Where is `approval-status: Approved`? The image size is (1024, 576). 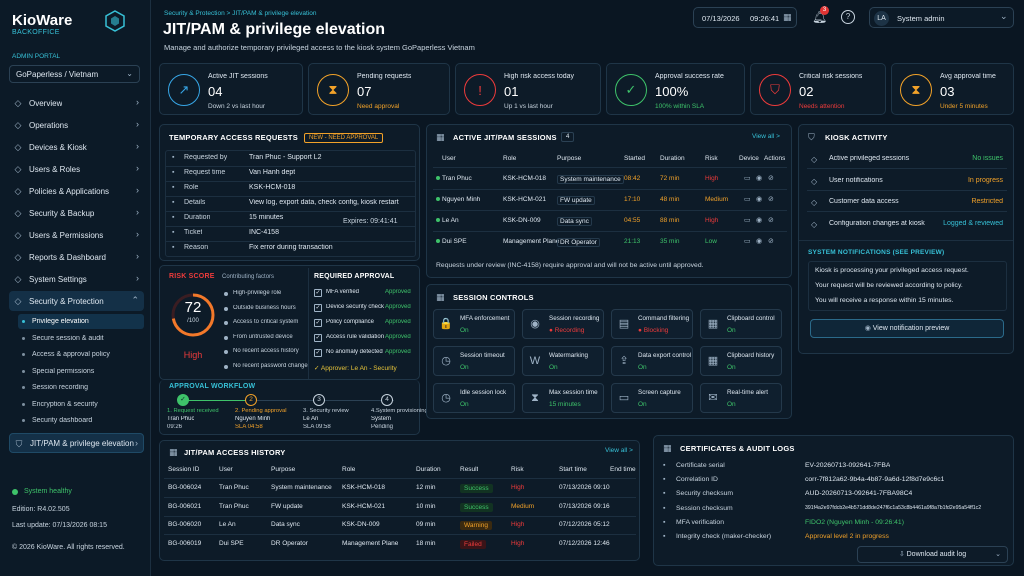
approval-status: Approved is located at coordinates (398, 337).